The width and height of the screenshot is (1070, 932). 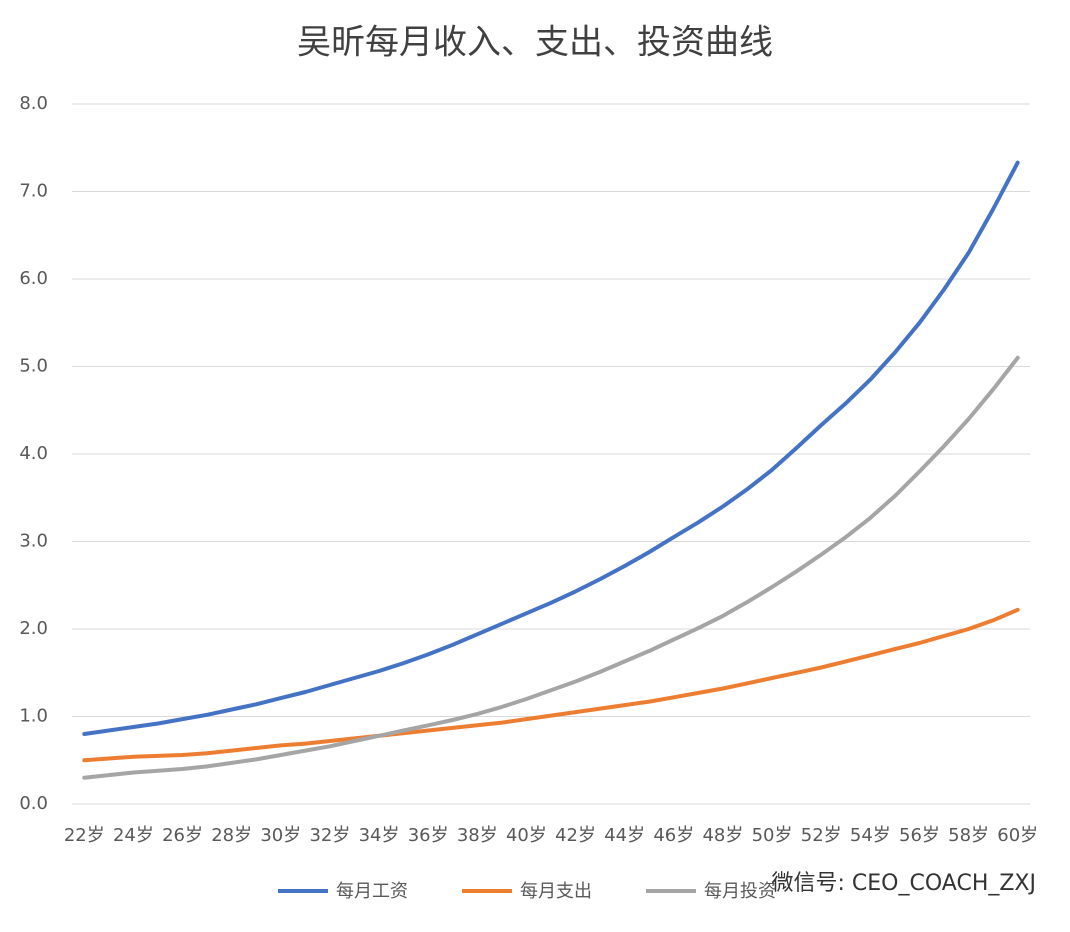 What do you see at coordinates (379, 835) in the screenshot?
I see `x-tick-label: 34岁` at bounding box center [379, 835].